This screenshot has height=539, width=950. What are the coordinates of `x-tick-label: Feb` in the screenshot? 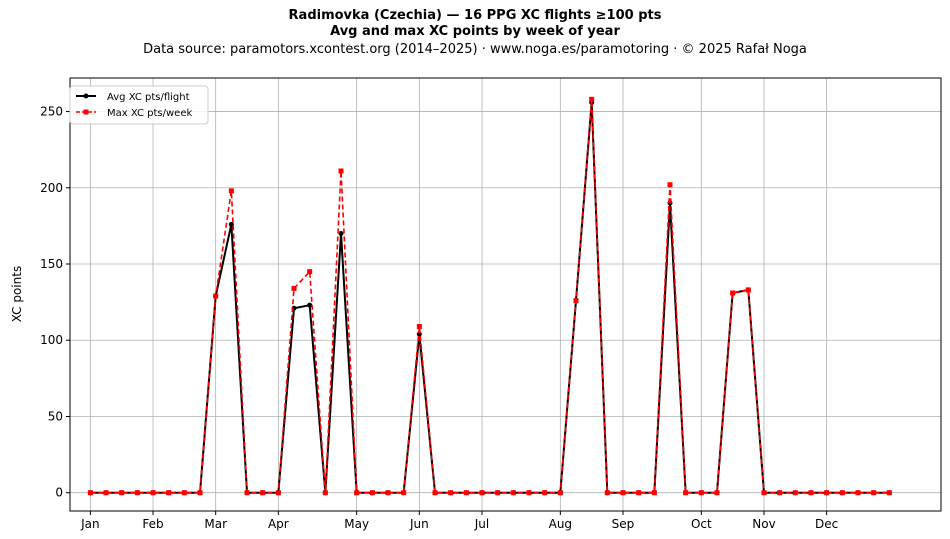 It's located at (152, 524).